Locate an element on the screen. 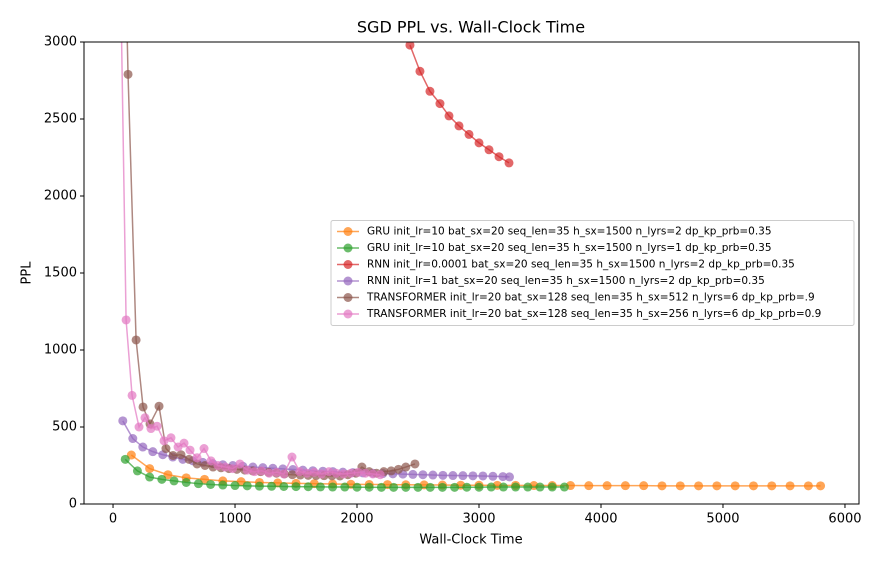 Image resolution: width=886 pixels, height=567 pixels. x-tick-label: 1000 is located at coordinates (234, 519).